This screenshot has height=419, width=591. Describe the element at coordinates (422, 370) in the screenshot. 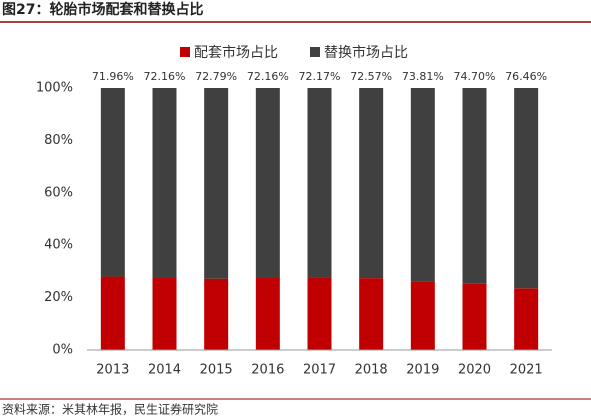

I see `x-tick-label: 2019` at that location.